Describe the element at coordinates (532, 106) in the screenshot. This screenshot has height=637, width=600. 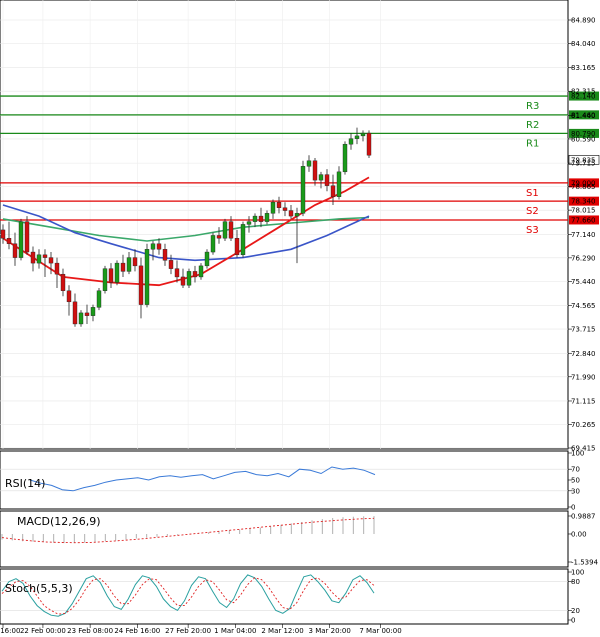
I see `level-name-r3: R3` at that location.